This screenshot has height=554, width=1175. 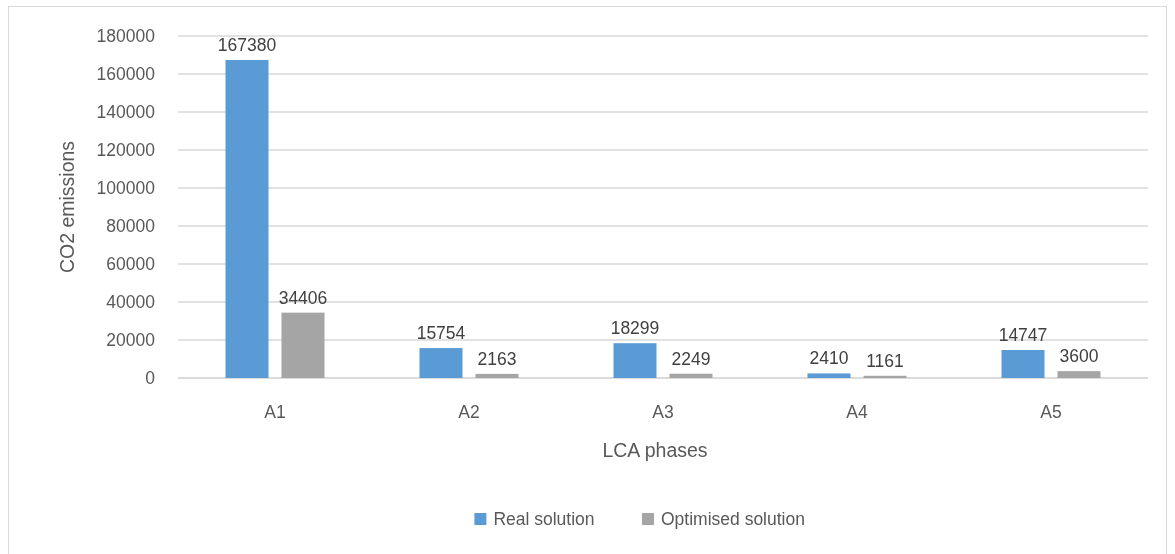 What do you see at coordinates (303, 297) in the screenshot?
I see `data-label: 34406` at bounding box center [303, 297].